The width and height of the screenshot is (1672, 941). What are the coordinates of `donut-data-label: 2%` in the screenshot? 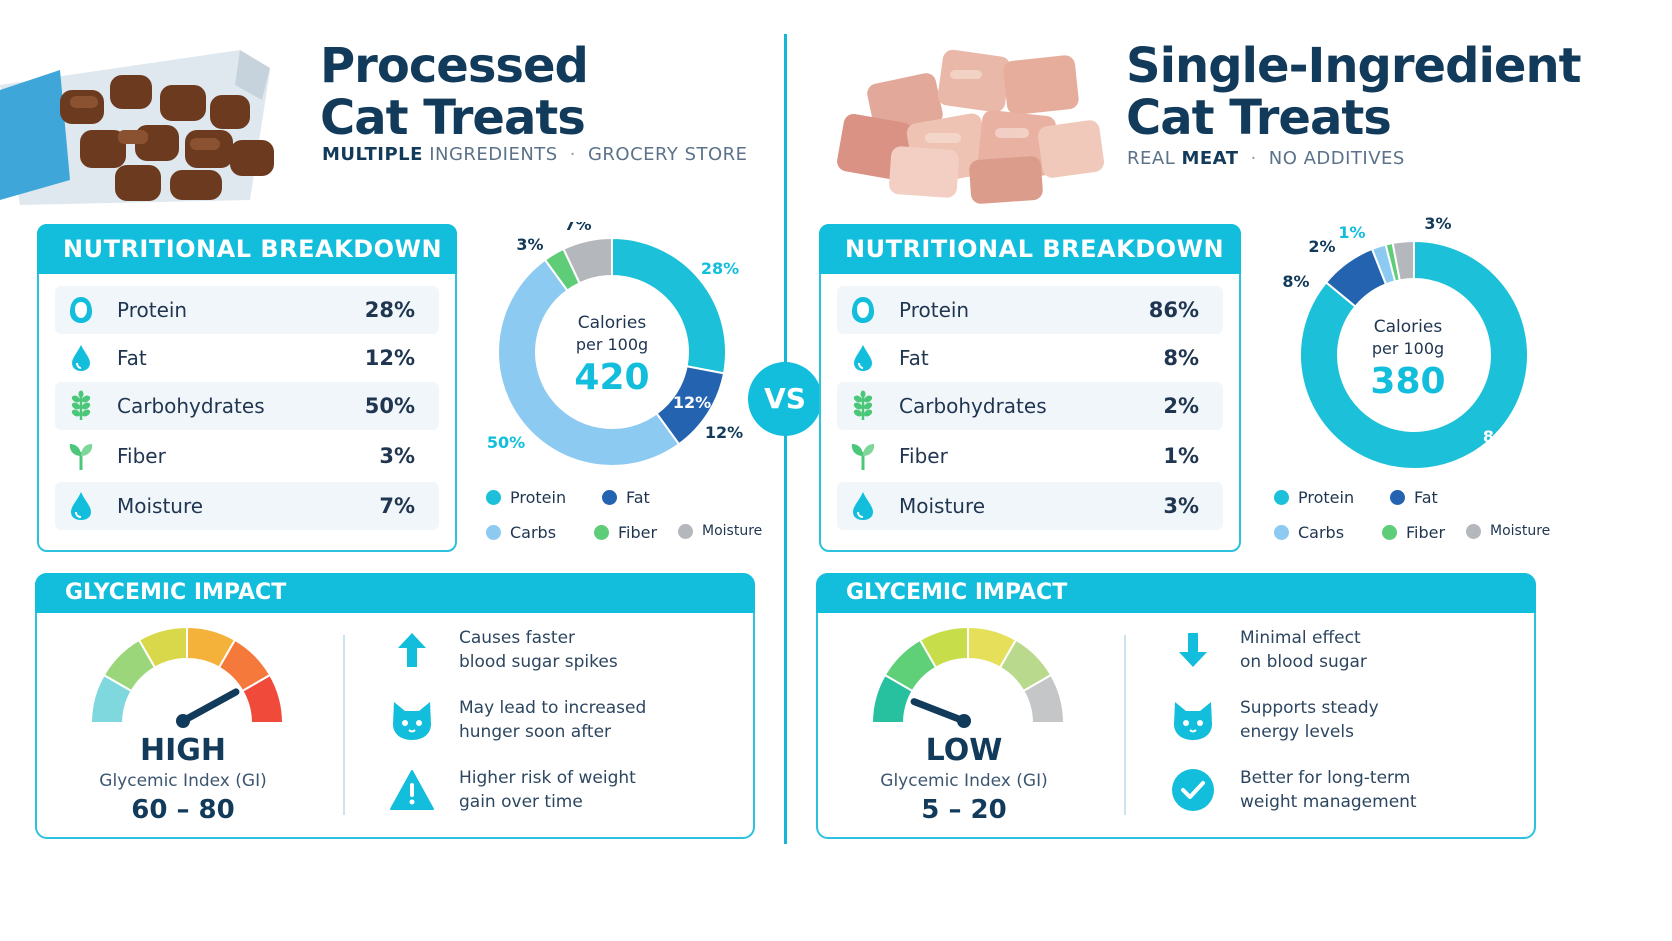 It's located at (1321, 246).